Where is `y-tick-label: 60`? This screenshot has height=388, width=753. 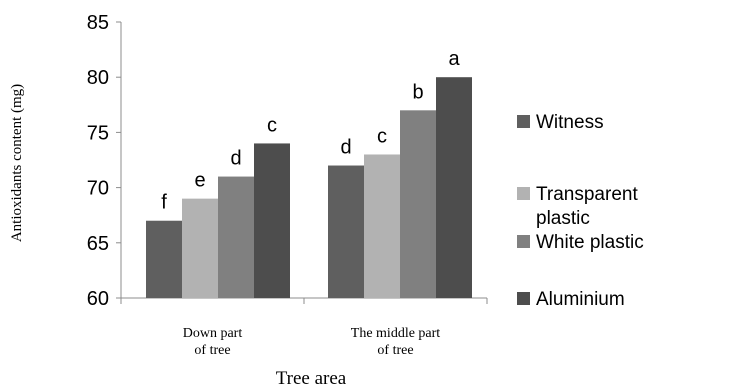 y-tick-label: 60 is located at coordinates (98, 299).